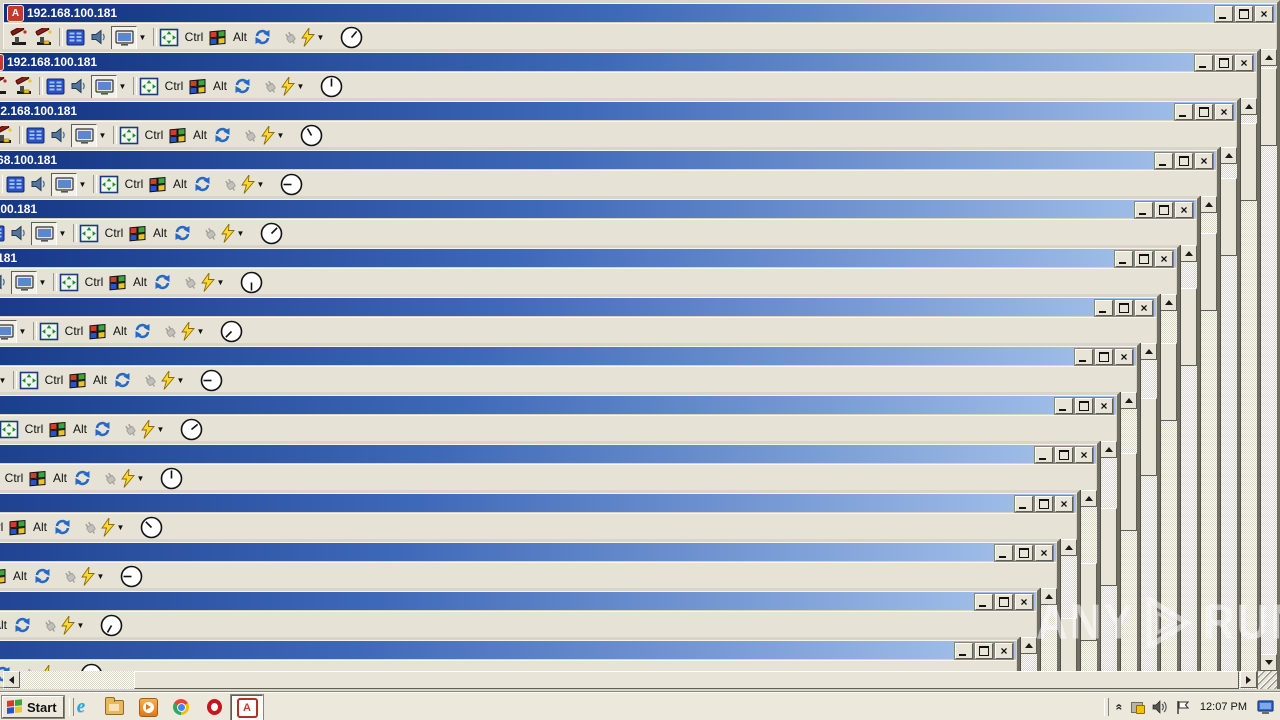  Describe the element at coordinates (1267, 680) in the screenshot. I see `resize-grip` at that location.